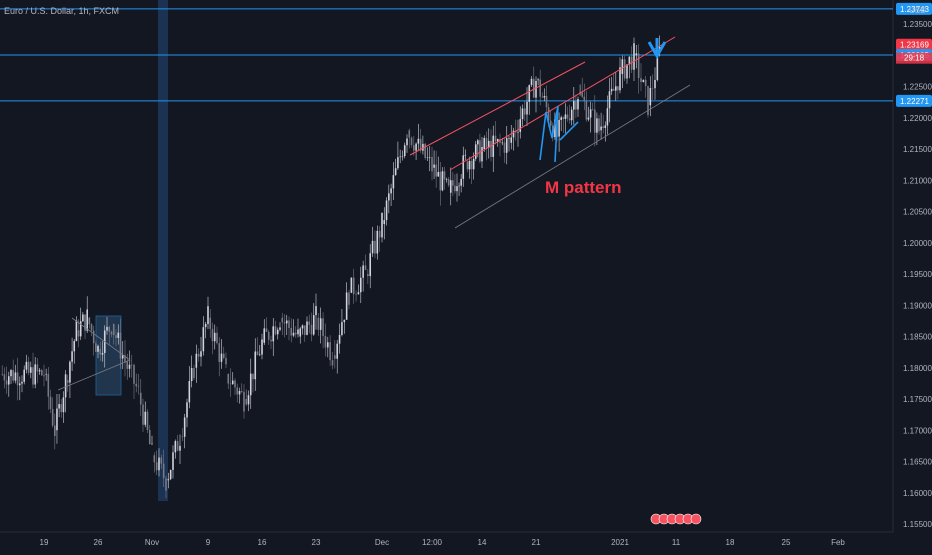  What do you see at coordinates (917, 87) in the screenshot?
I see `y-tick-label: 1.22500` at bounding box center [917, 87].